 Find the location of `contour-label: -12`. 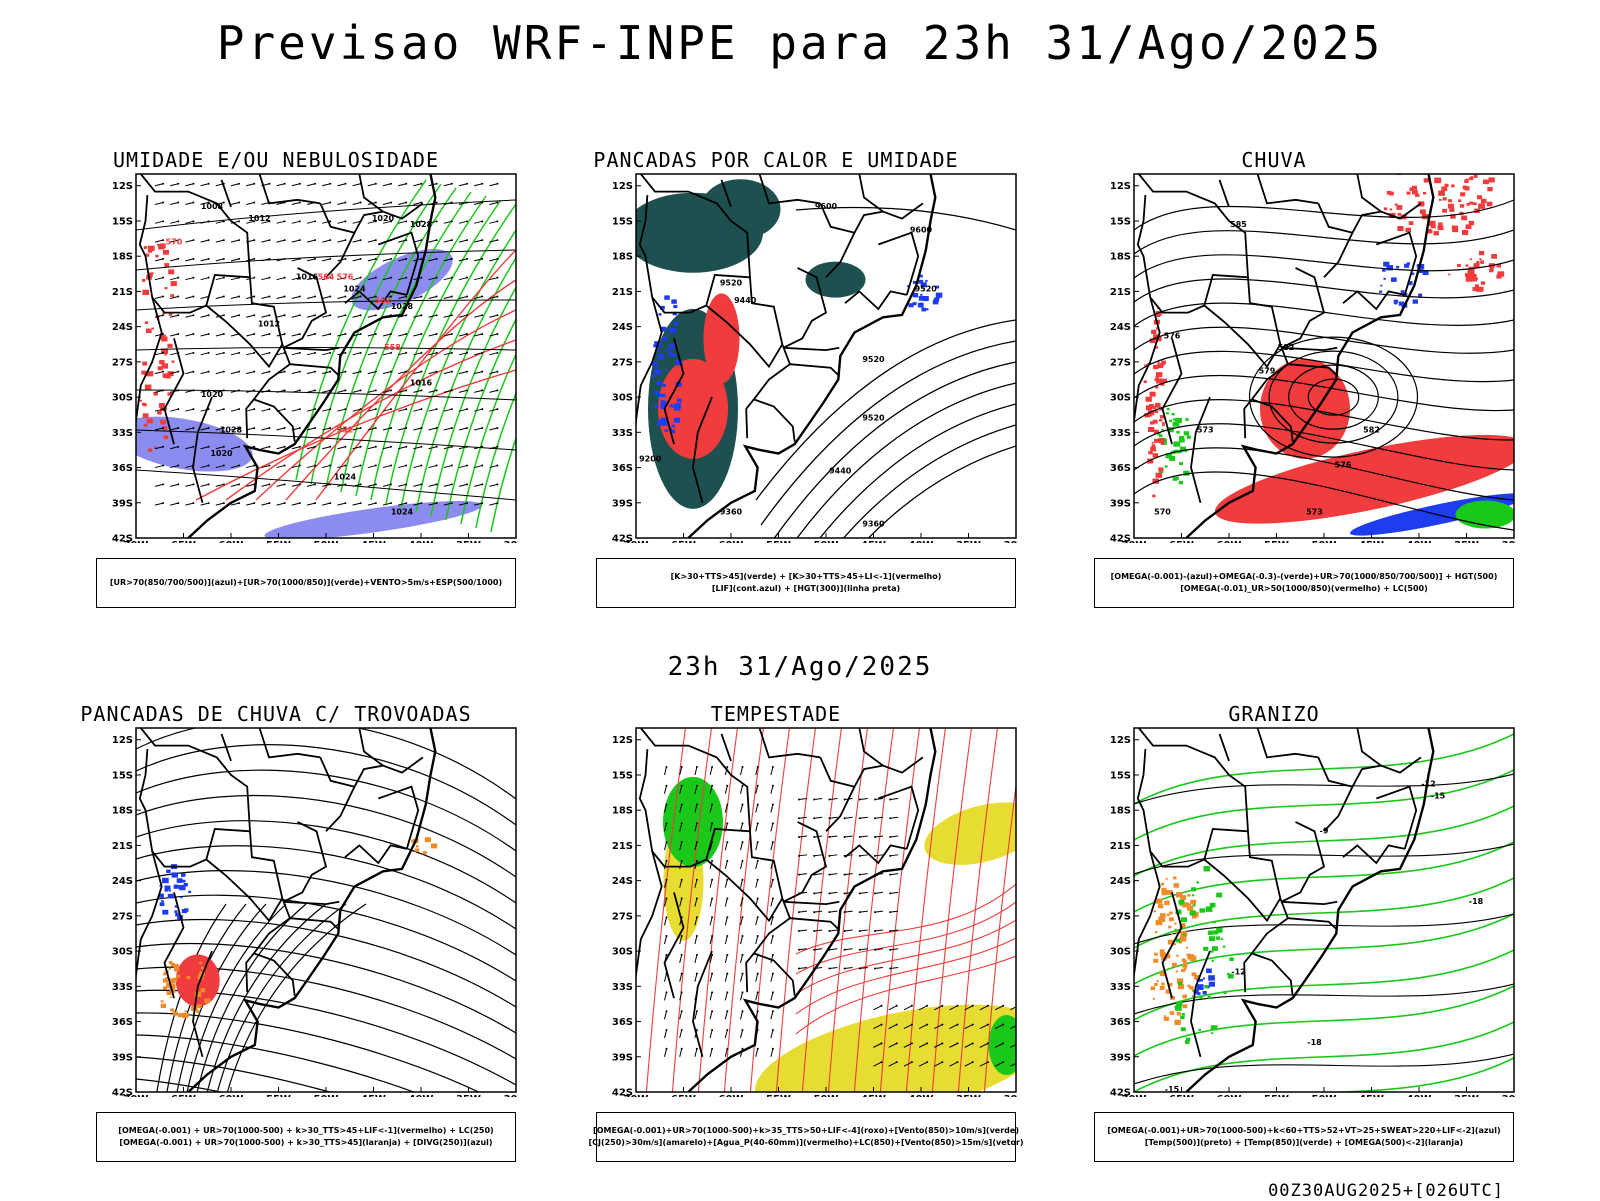

contour-label: -12 is located at coordinates (1238, 972).